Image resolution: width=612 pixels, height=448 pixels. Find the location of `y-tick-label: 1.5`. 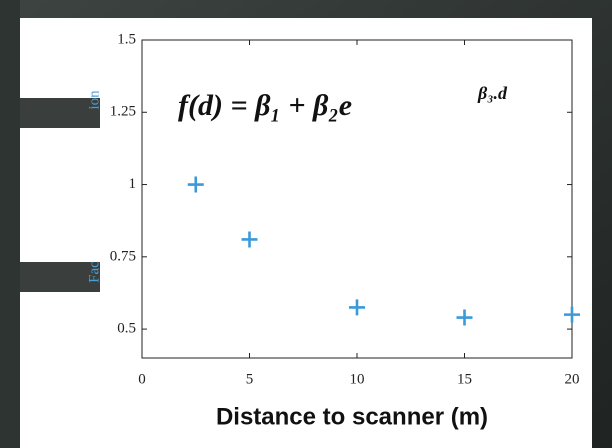

y-tick-label: 1.5 is located at coordinates (126, 39).